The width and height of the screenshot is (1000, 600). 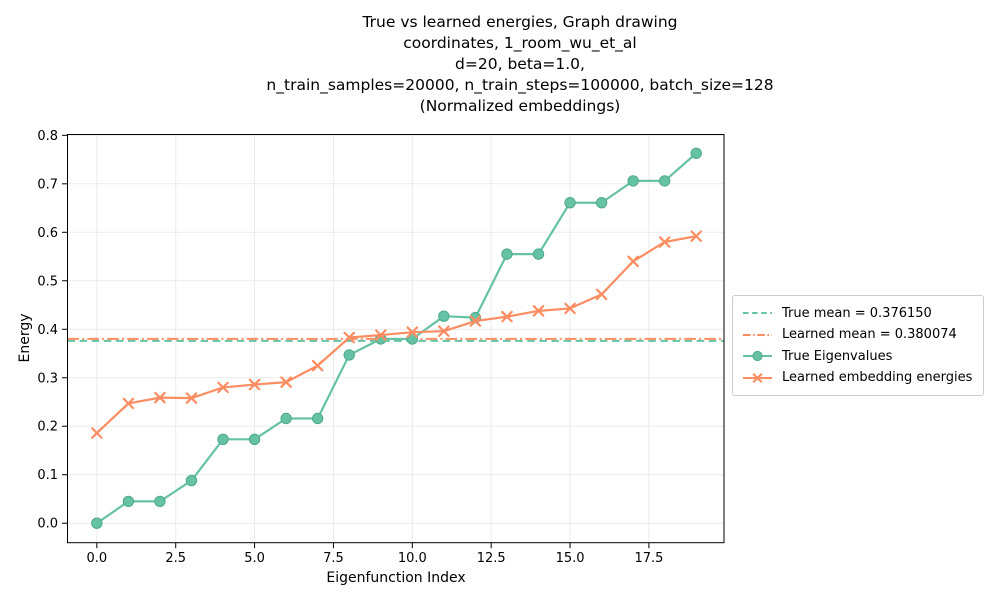 What do you see at coordinates (491, 558) in the screenshot?
I see `x-tick-label: 12.5` at bounding box center [491, 558].